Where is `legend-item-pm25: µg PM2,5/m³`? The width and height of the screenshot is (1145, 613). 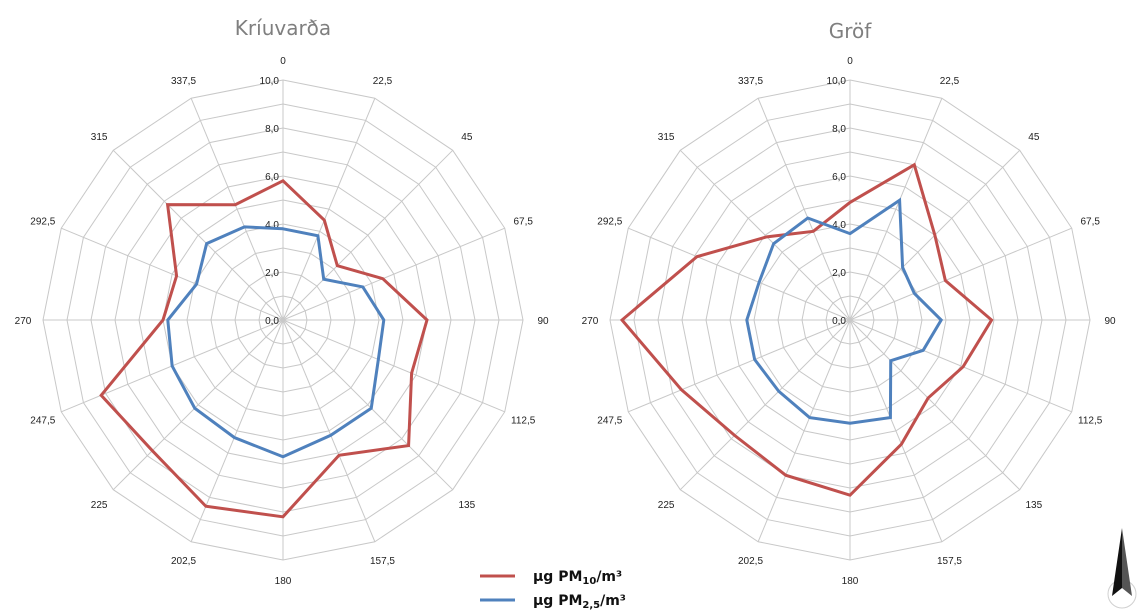
legend-item-pm25: µg PM2,5/m³ is located at coordinates (553, 602).